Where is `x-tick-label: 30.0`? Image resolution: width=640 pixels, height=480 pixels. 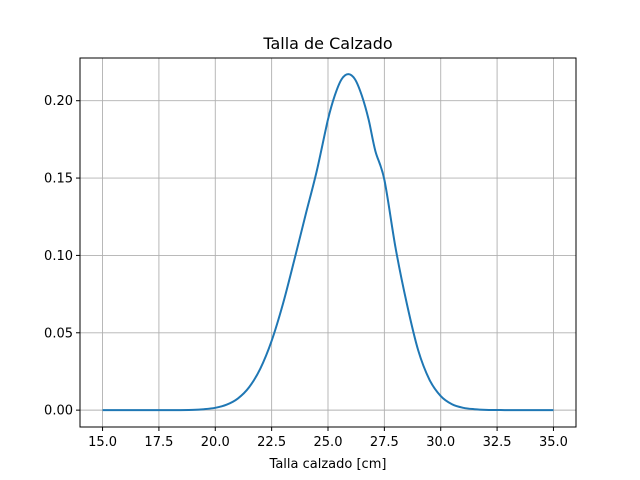
x-tick-label: 30.0 is located at coordinates (440, 442).